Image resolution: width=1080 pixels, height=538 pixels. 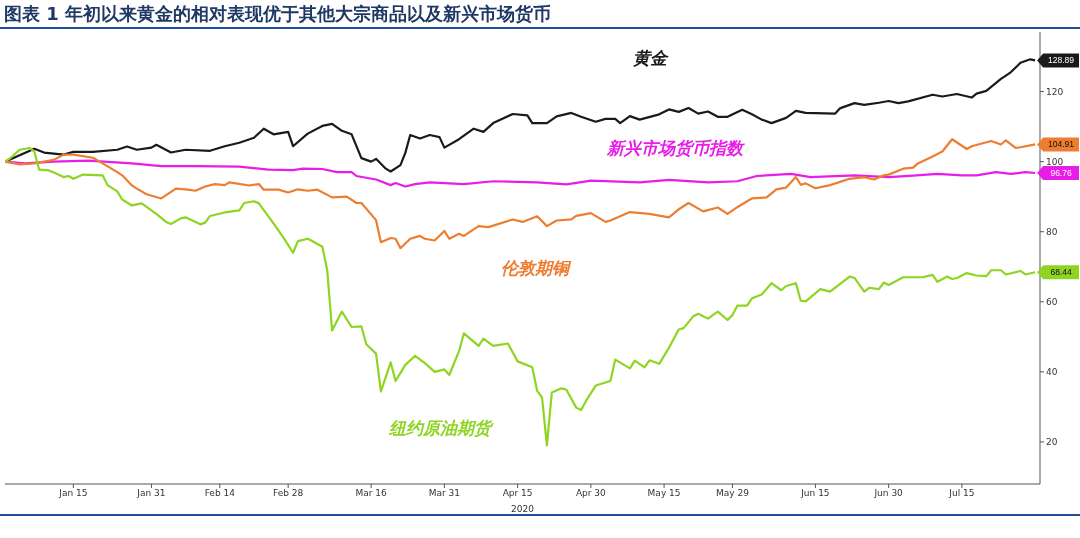 What do you see at coordinates (73, 493) in the screenshot?
I see `x-tick-label: Jan 15` at bounding box center [73, 493].